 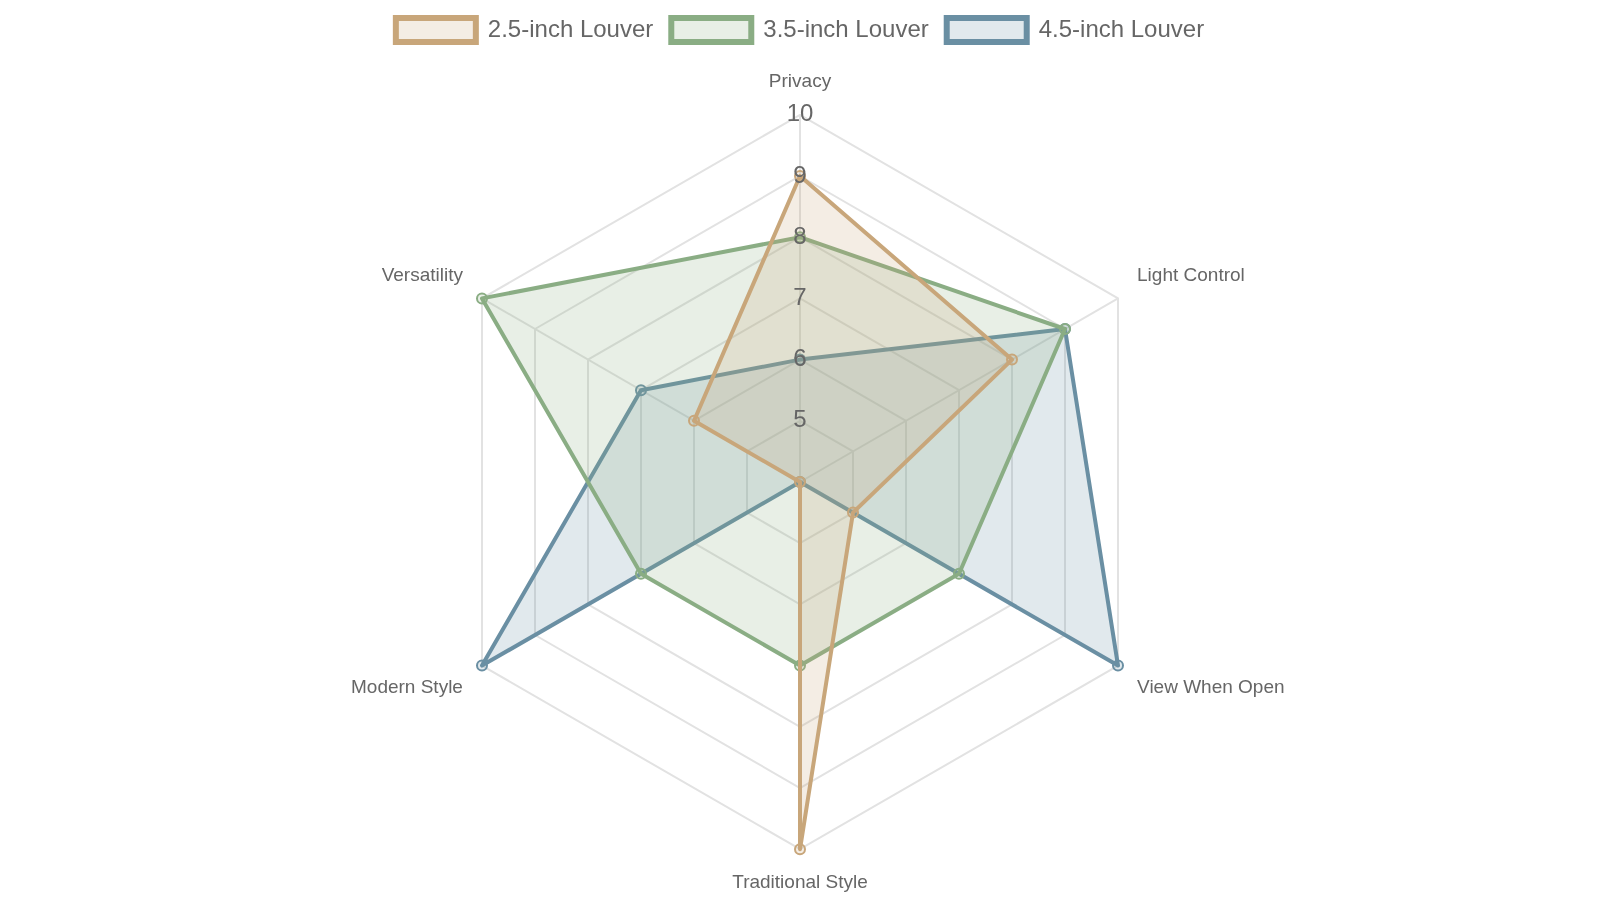 I want to click on spoke-label: Versatility, so click(x=422, y=275).